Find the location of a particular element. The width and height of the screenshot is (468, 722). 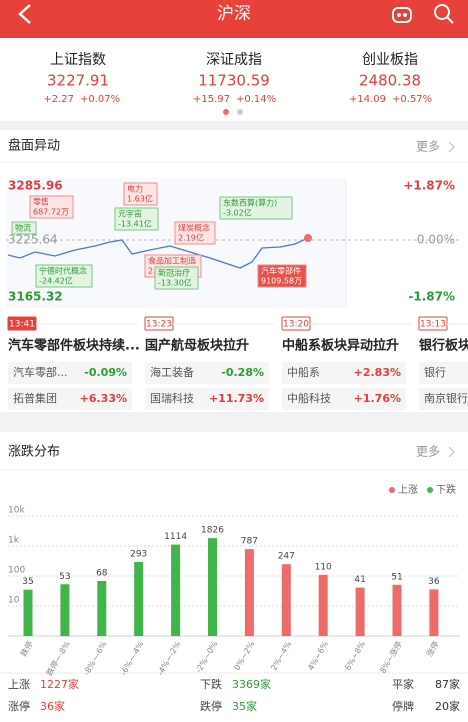

more-link: 更多 is located at coordinates (428, 452).